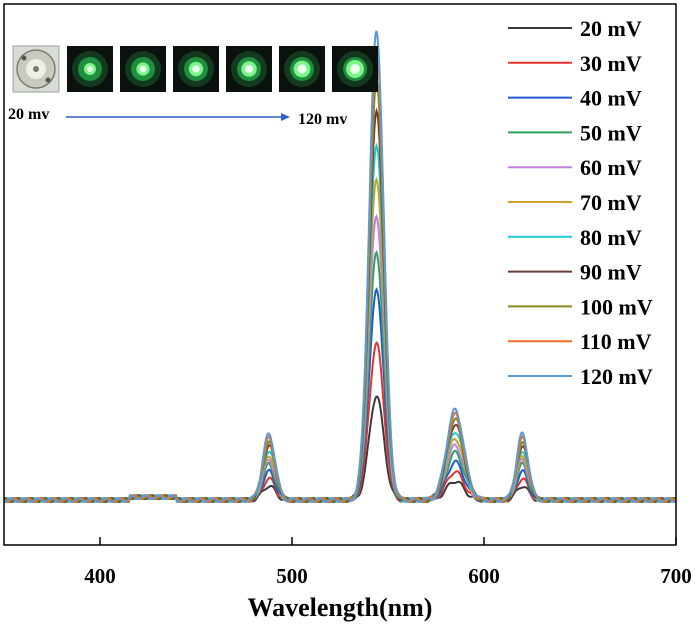  Describe the element at coordinates (285, 117) in the screenshot. I see `inset-arrow-head` at that location.